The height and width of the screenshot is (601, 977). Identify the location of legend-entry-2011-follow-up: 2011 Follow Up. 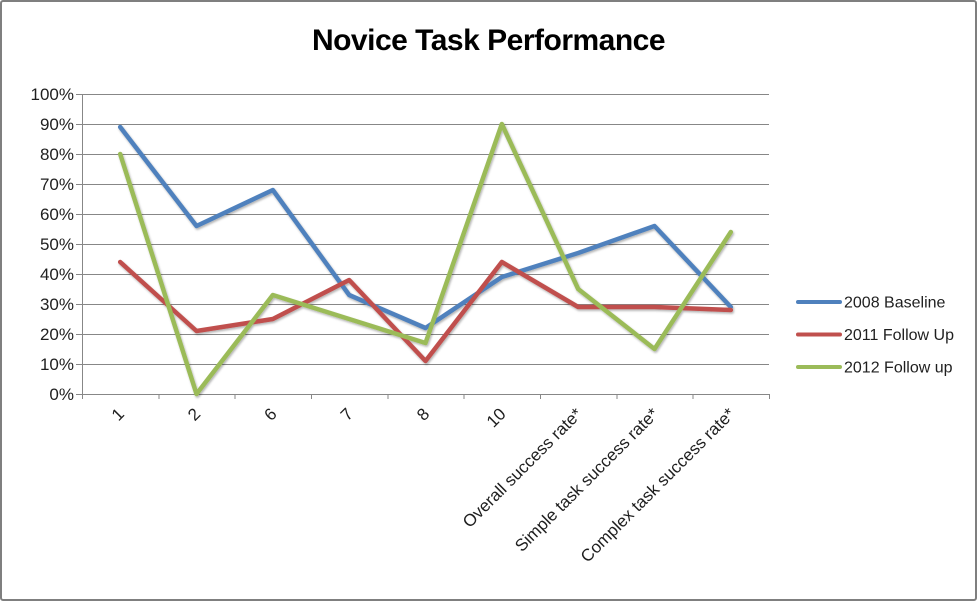
(875, 335).